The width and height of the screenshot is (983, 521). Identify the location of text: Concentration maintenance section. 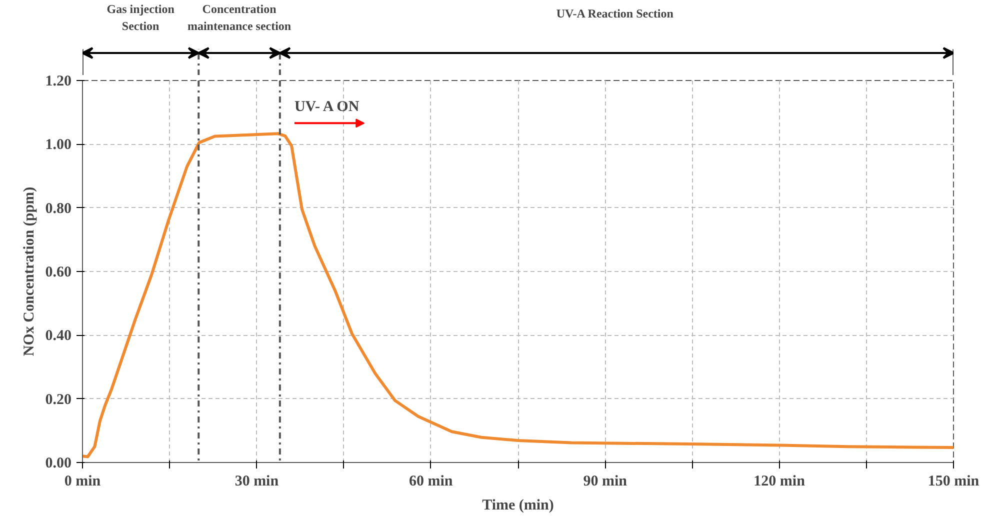
(239, 17).